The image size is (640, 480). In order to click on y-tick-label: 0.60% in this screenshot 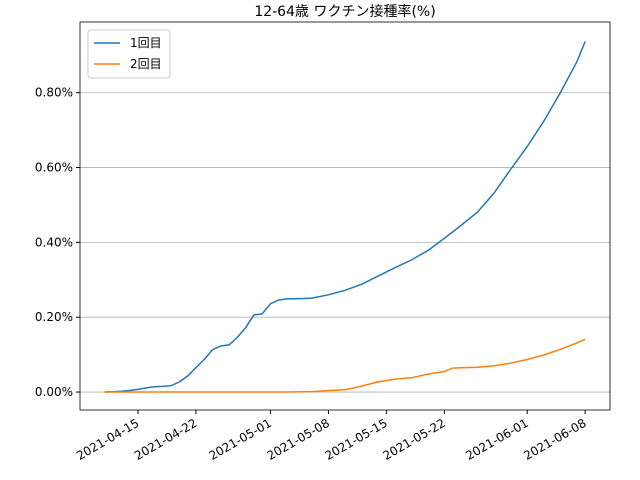, I will do `click(54, 168)`.